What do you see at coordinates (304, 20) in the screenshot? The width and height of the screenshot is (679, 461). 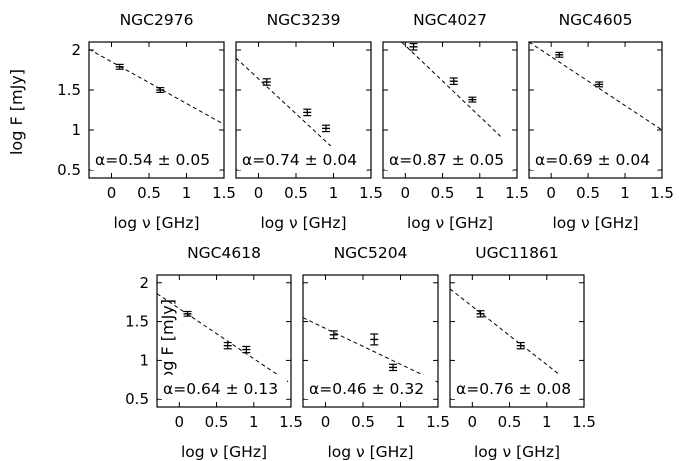 I see `panel-title: NGC3239` at bounding box center [304, 20].